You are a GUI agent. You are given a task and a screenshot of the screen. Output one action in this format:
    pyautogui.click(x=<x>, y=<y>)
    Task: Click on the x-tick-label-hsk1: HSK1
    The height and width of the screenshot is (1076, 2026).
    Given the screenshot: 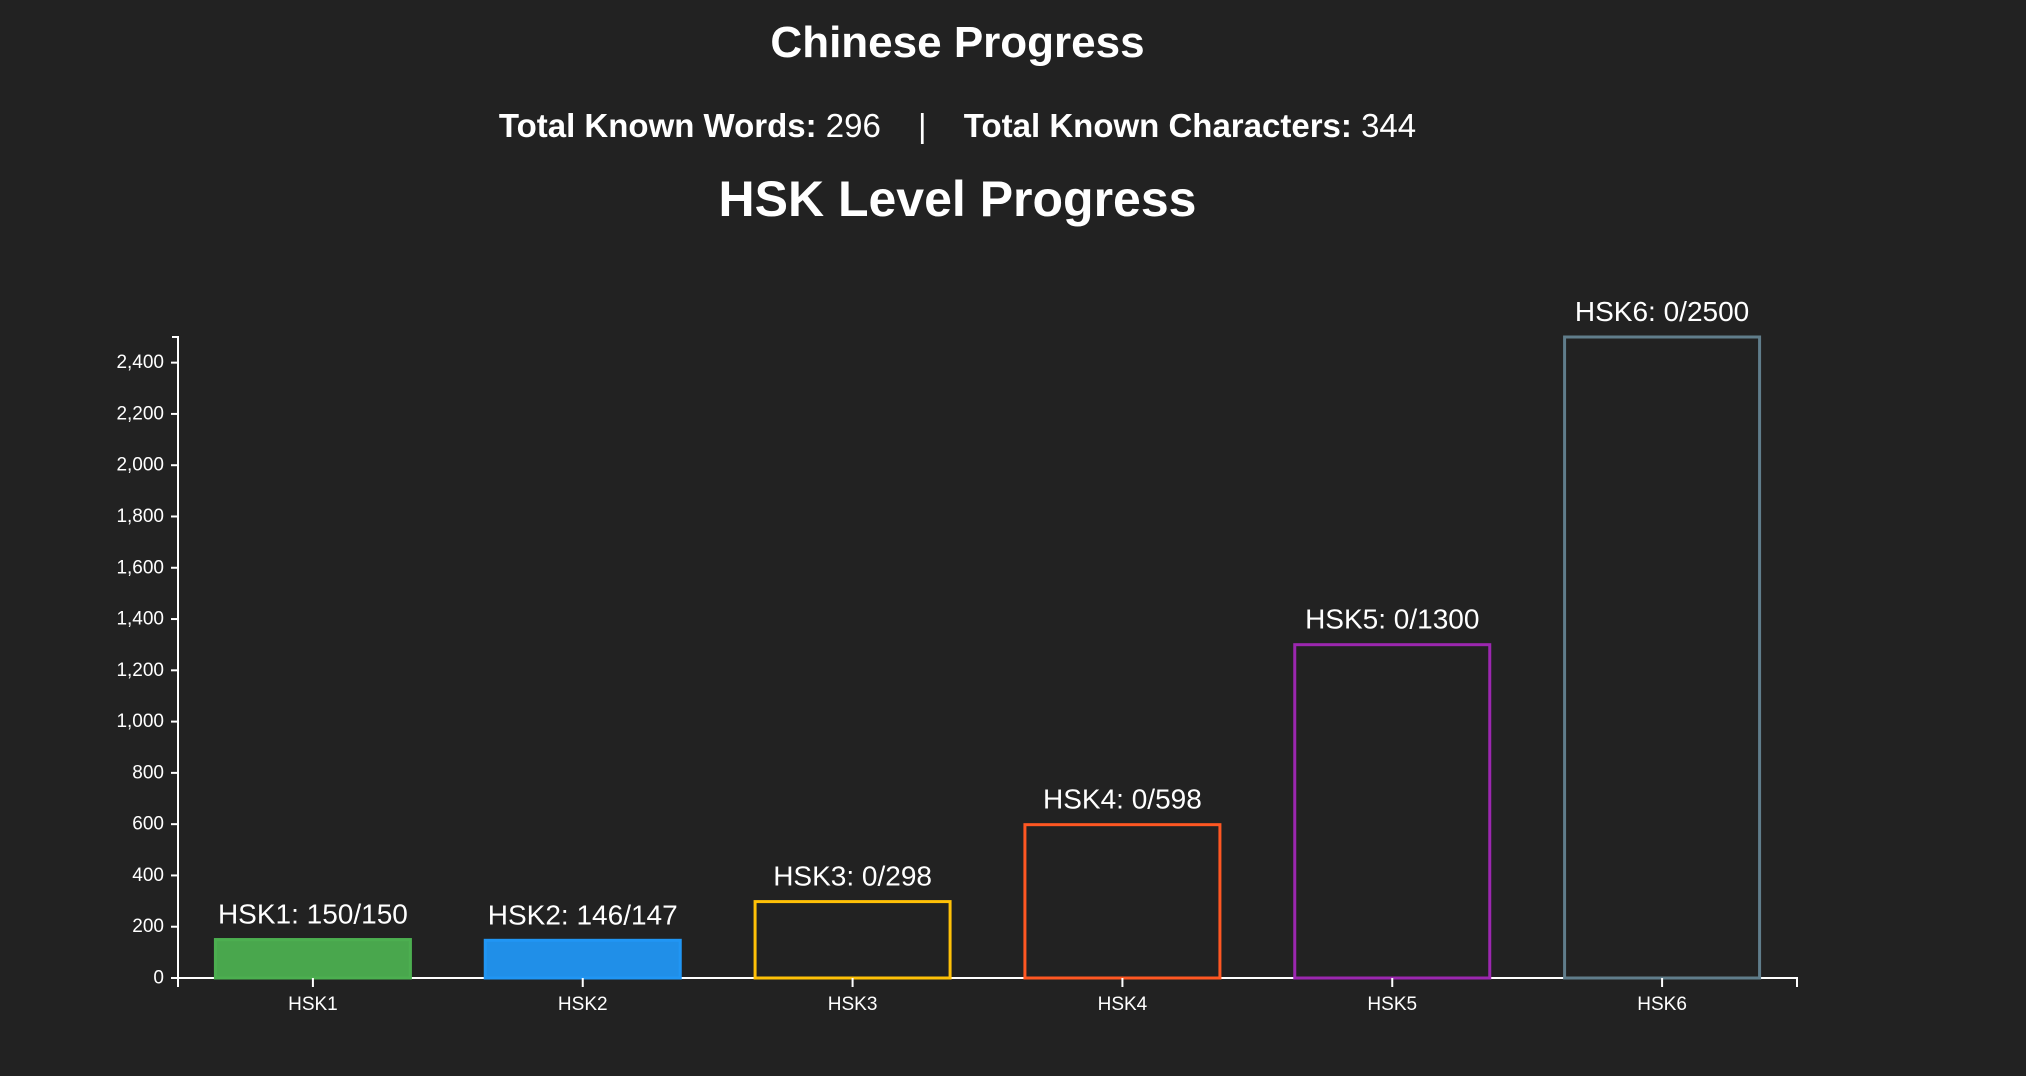 What is the action you would take?
    pyautogui.click(x=313, y=1004)
    